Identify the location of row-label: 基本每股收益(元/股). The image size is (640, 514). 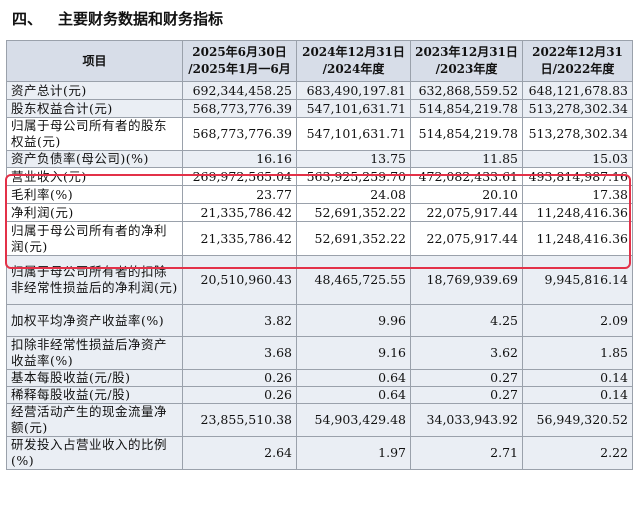
(94, 378).